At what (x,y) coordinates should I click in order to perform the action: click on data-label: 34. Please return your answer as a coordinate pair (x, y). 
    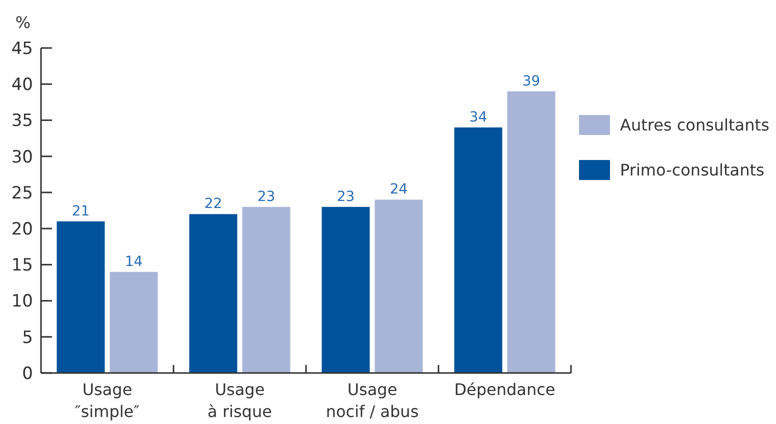
    Looking at the image, I should click on (478, 117).